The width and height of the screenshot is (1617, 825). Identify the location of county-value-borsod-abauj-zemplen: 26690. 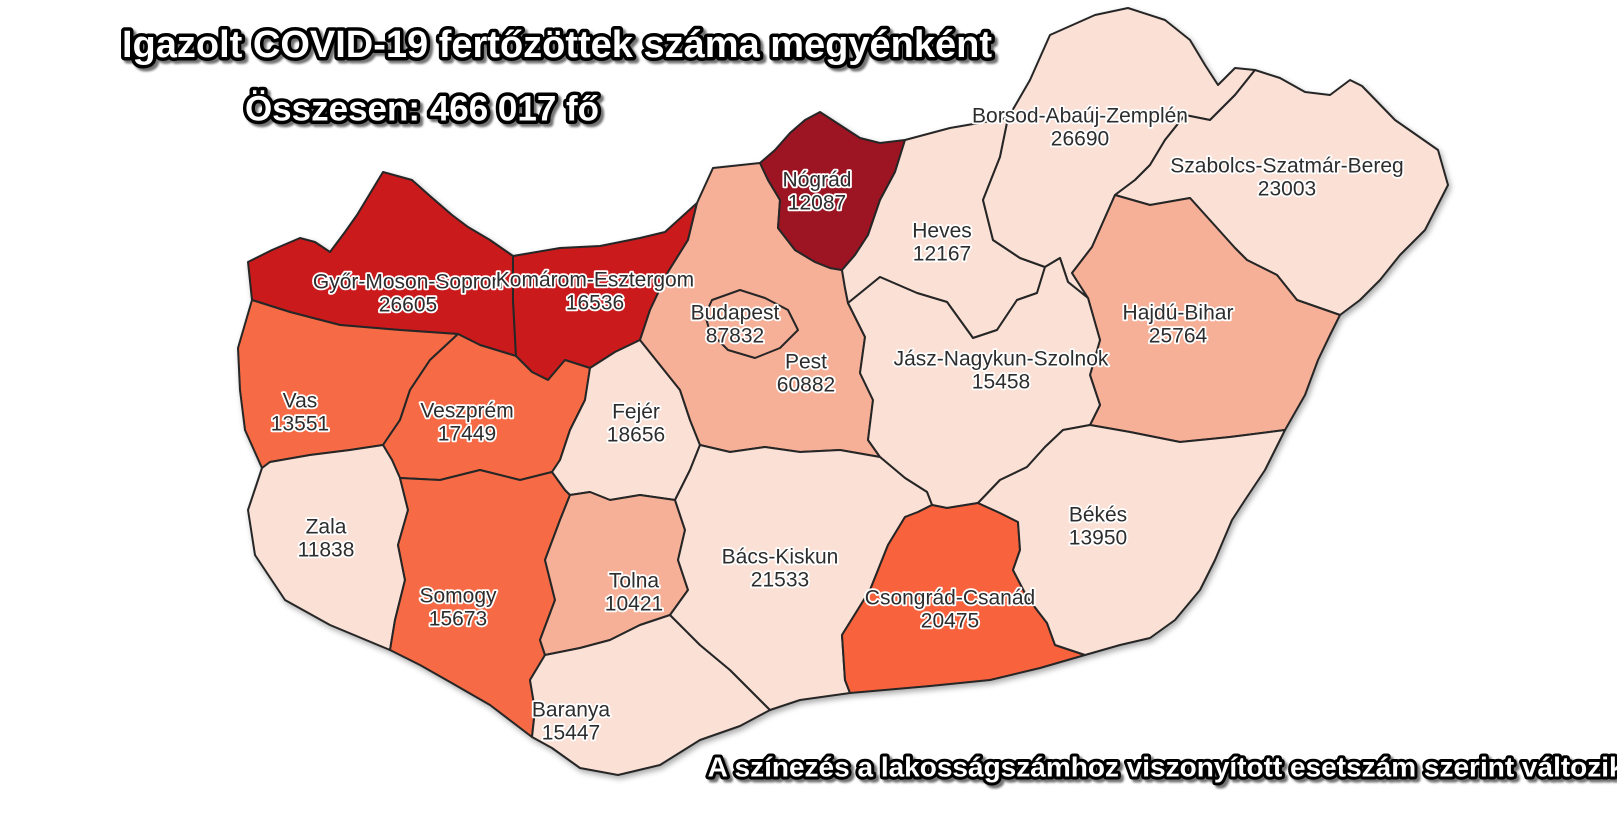
(1080, 139).